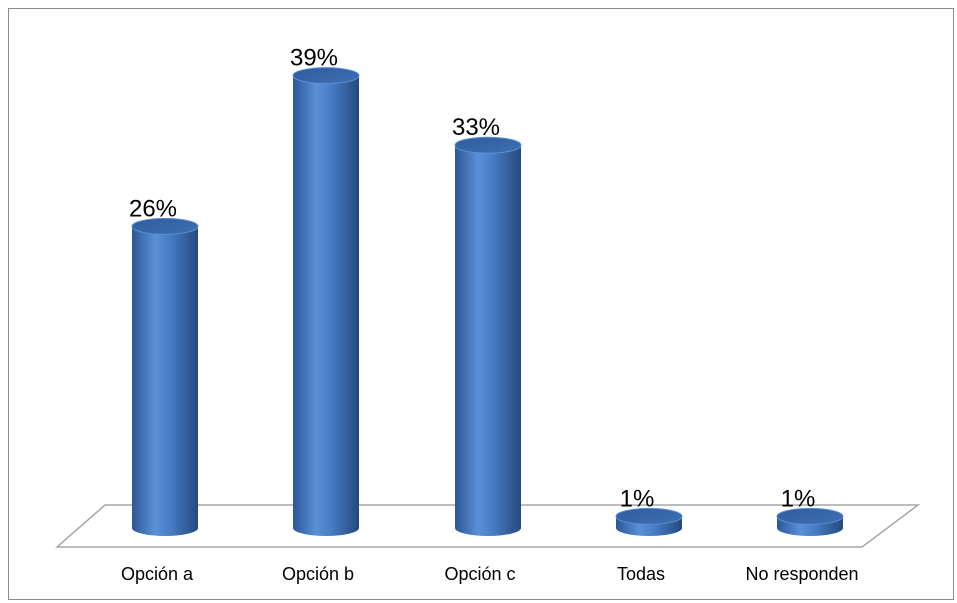 This screenshot has width=957, height=603. Describe the element at coordinates (157, 574) in the screenshot. I see `x-tick-label: Opción a` at that location.